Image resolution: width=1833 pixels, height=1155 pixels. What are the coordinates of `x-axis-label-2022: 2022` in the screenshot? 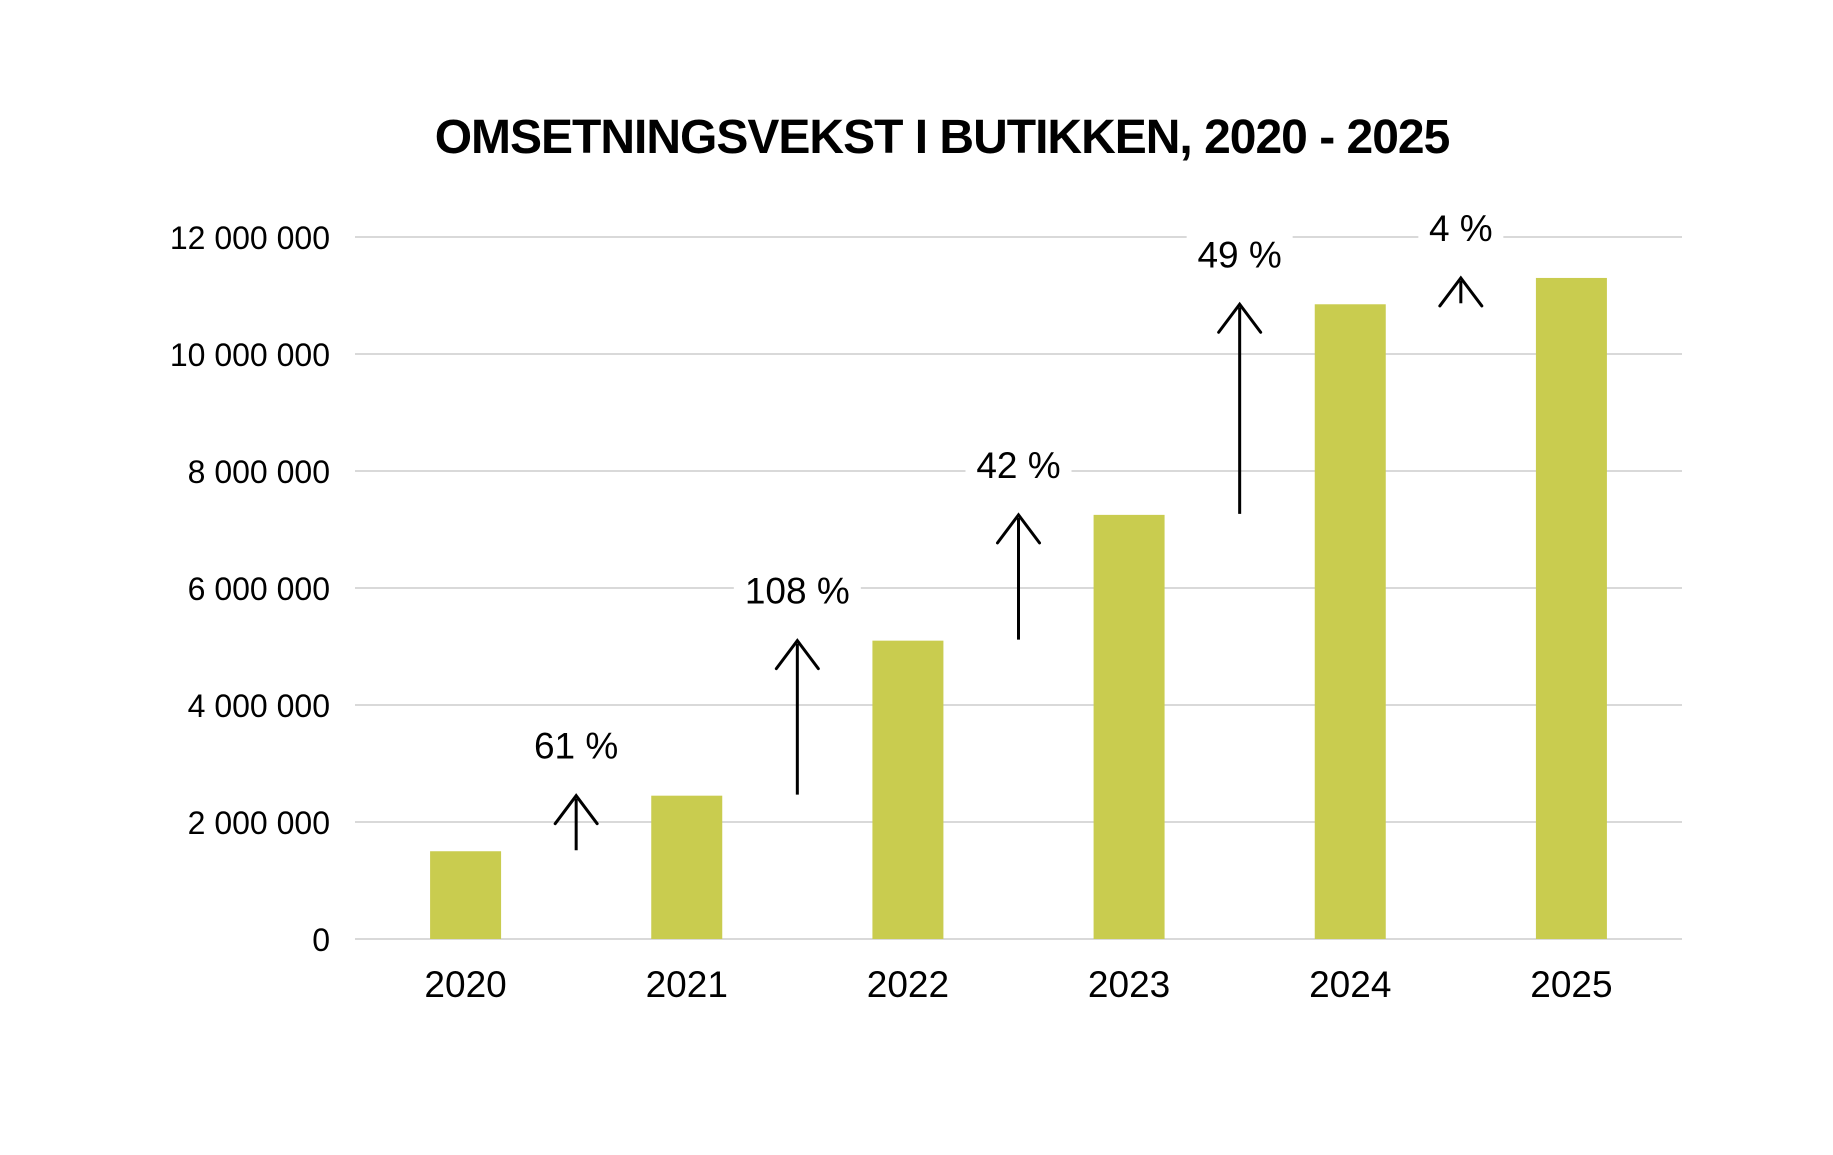 It's located at (908, 984).